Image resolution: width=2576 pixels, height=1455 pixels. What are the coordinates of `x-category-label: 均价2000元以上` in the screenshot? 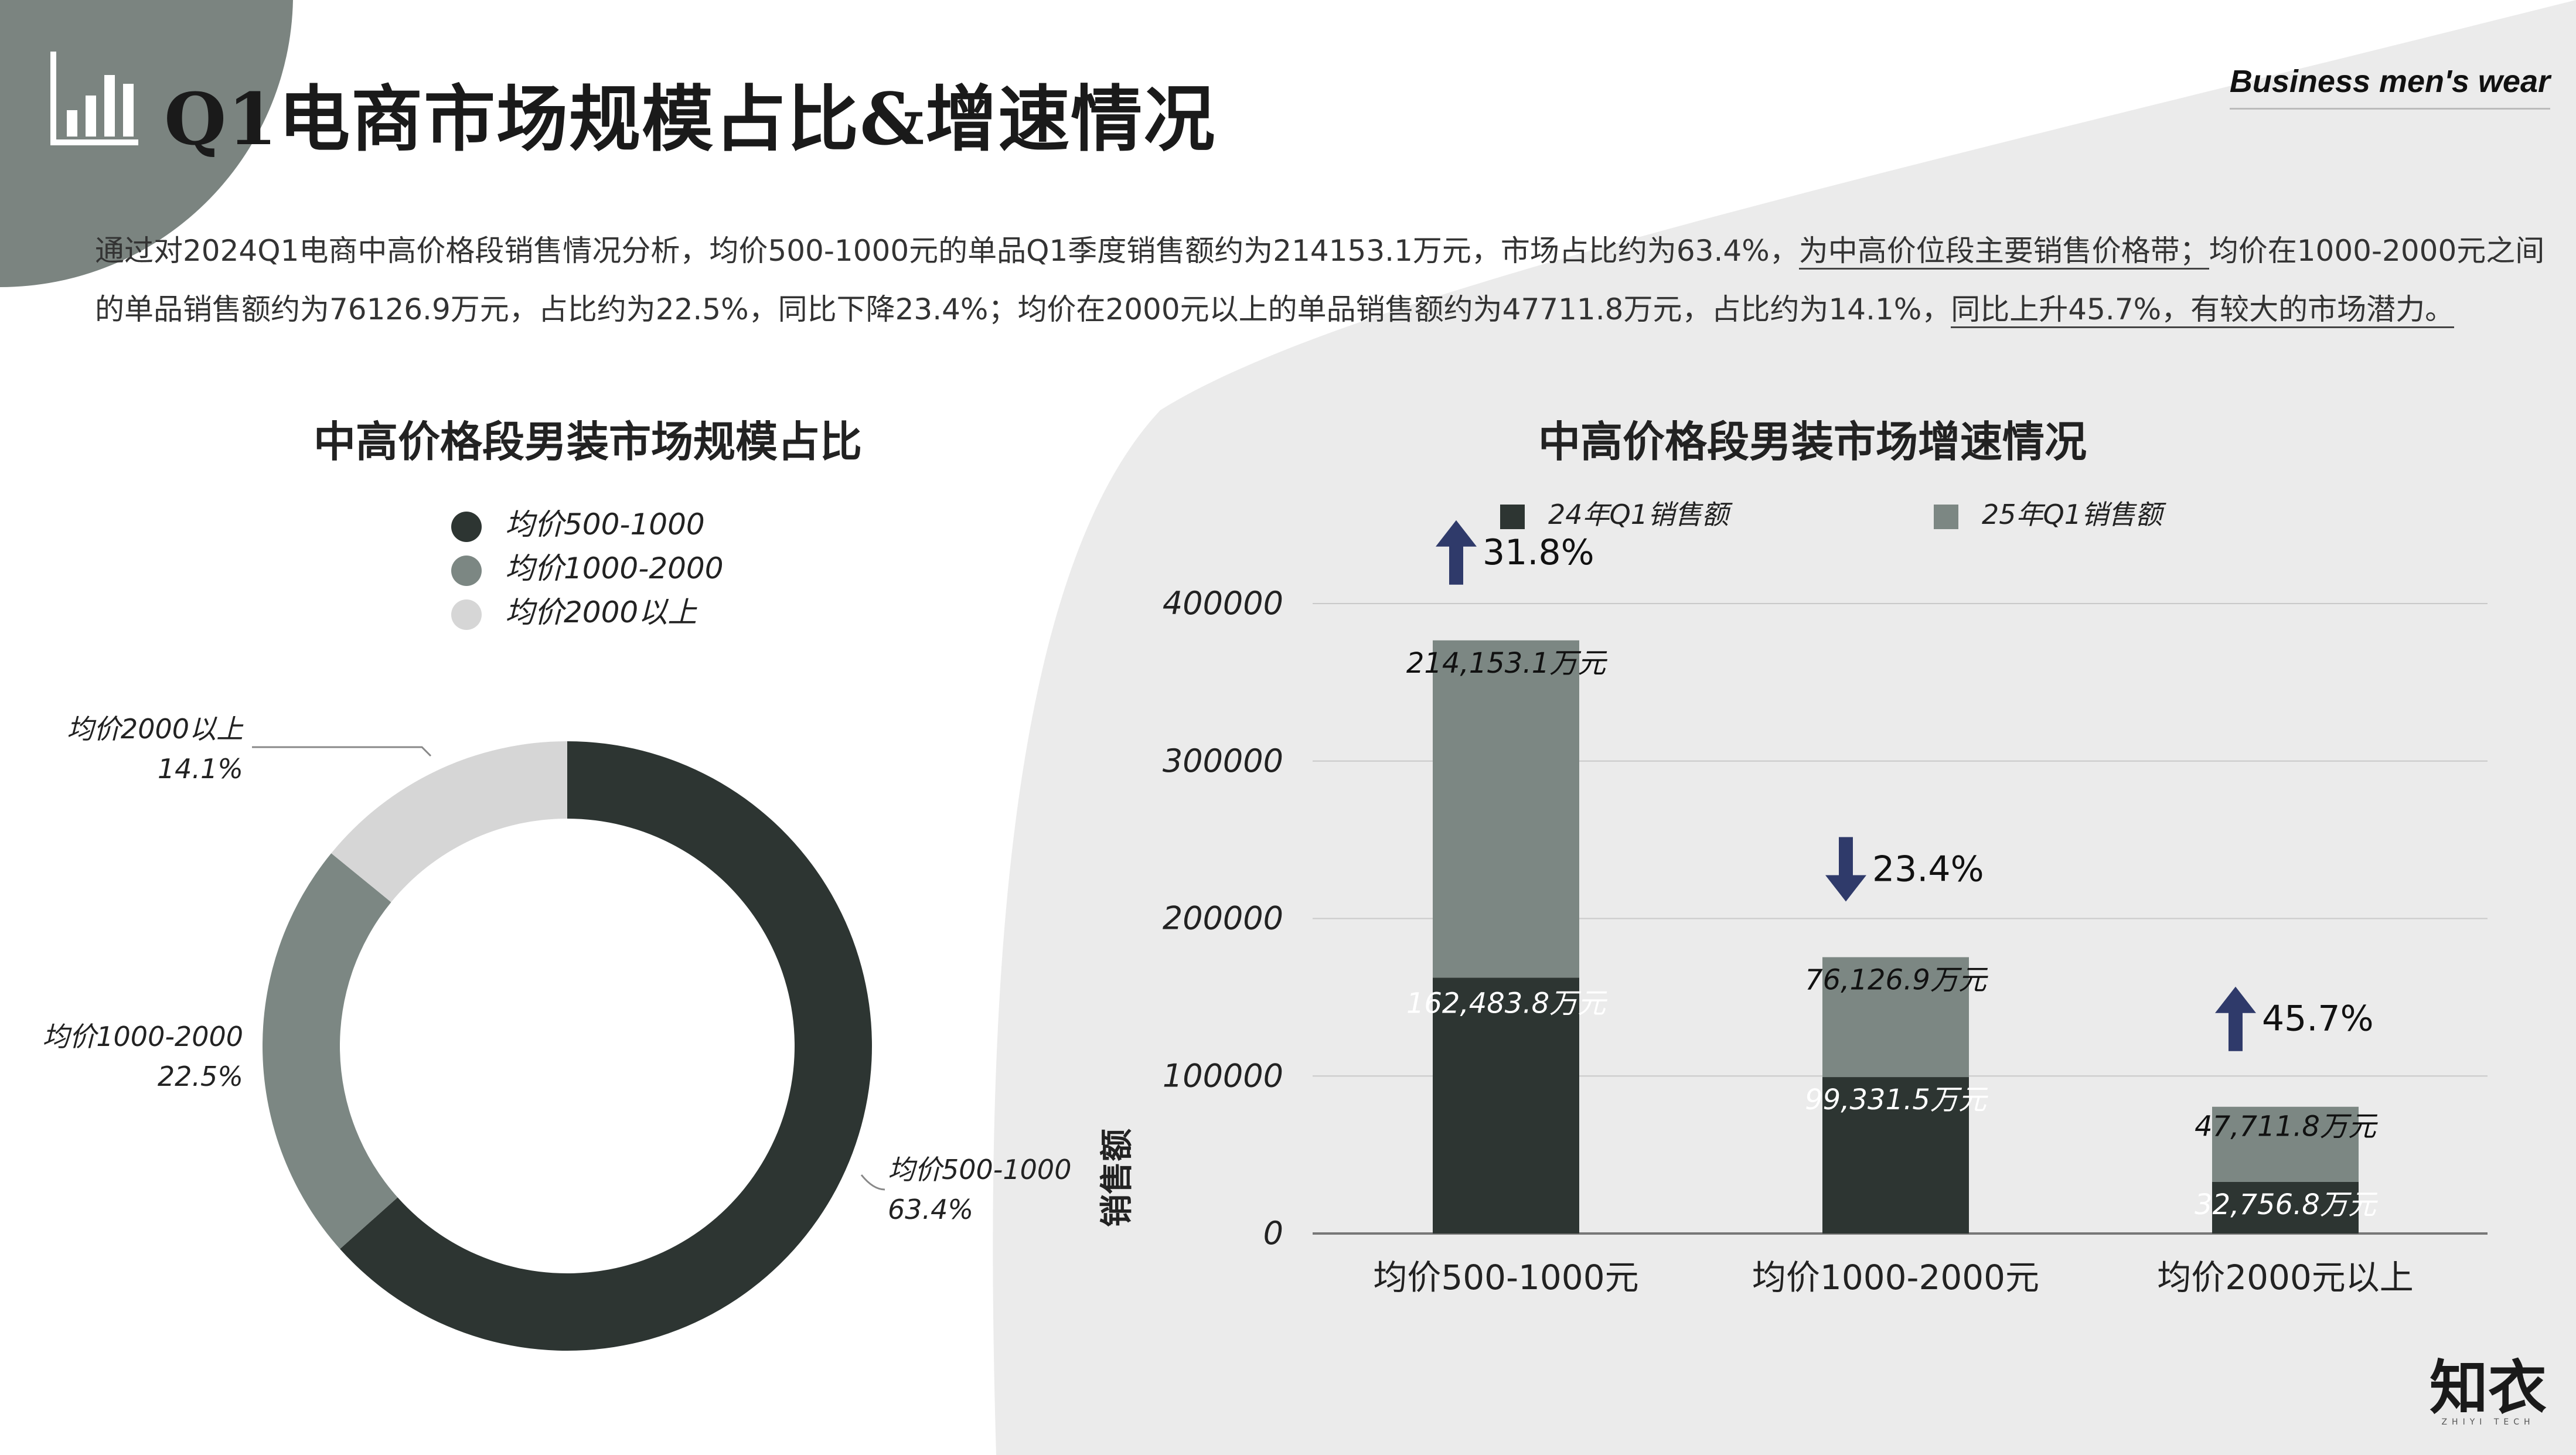 It's located at (2285, 1277).